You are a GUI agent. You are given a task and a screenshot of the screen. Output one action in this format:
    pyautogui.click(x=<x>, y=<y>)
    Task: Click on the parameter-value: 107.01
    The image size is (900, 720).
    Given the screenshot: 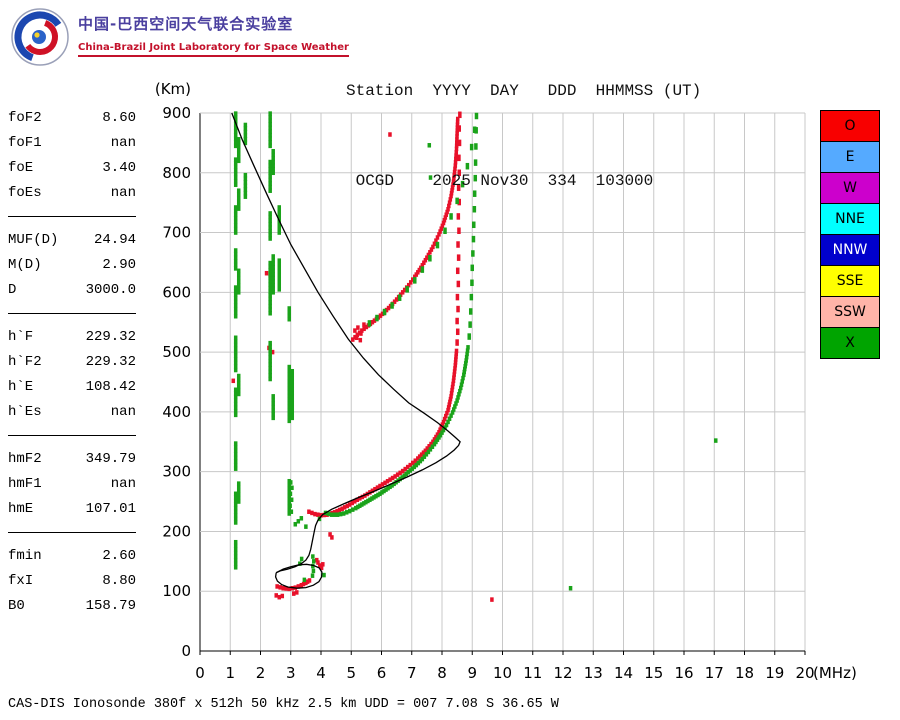 What is the action you would take?
    pyautogui.click(x=110, y=509)
    